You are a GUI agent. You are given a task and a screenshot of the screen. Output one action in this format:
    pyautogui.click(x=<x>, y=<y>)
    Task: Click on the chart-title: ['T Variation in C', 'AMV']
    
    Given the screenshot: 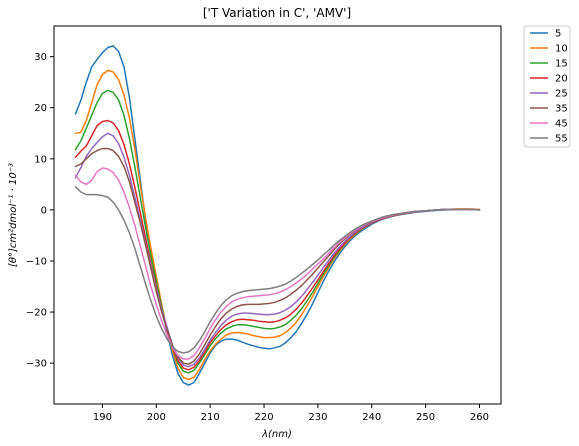 What is the action you would take?
    pyautogui.click(x=277, y=13)
    